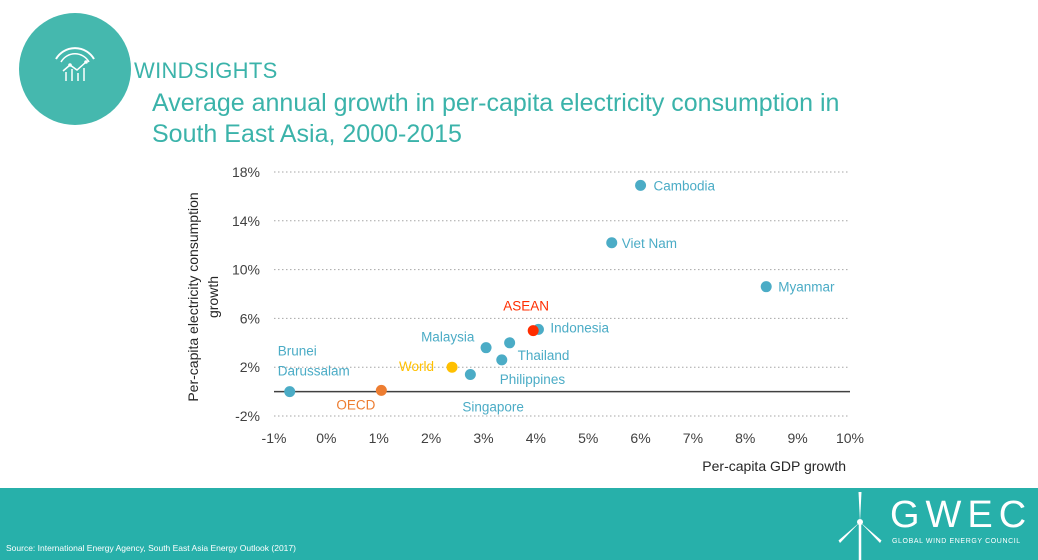 Image resolution: width=1038 pixels, height=560 pixels. I want to click on point-label: Viet Nam, so click(649, 243).